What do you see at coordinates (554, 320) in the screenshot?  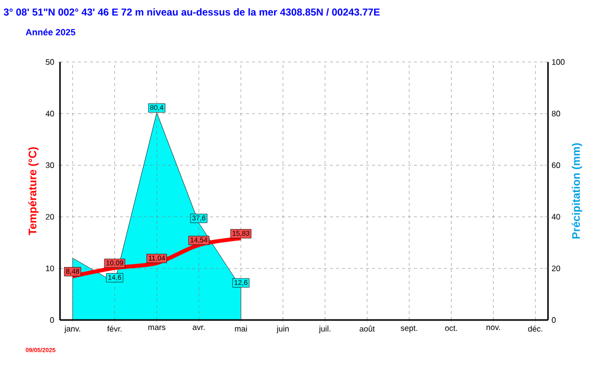 I see `y2-tick-label: 0` at bounding box center [554, 320].